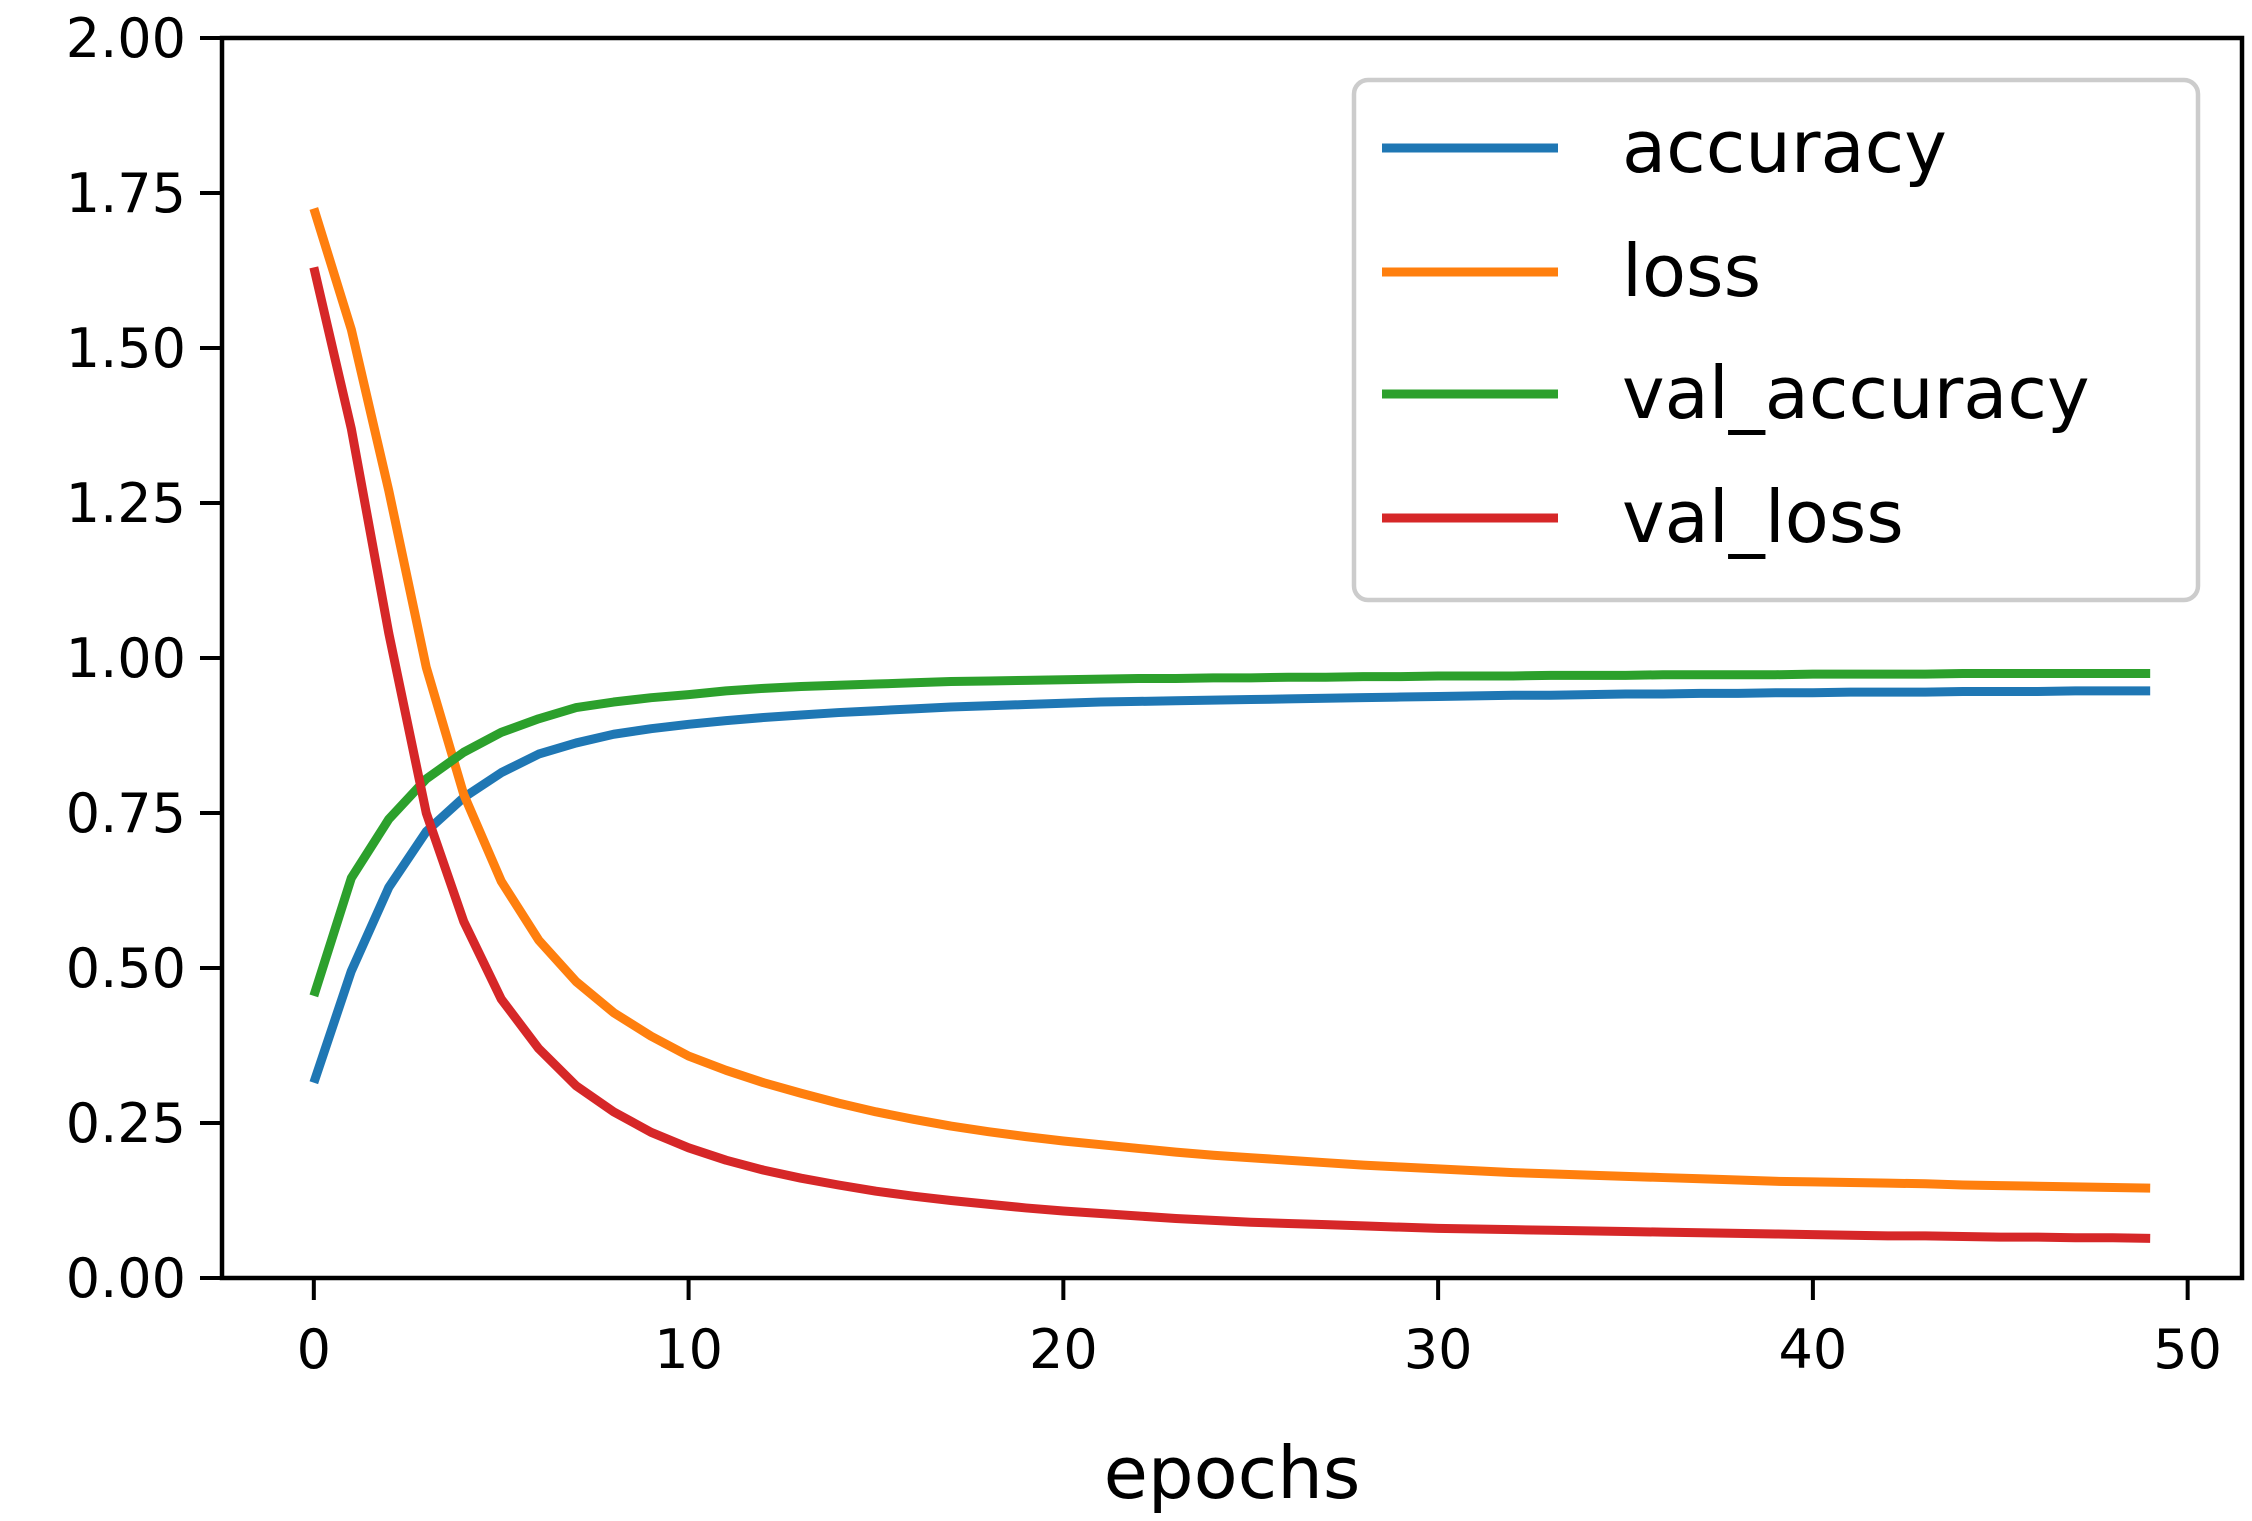 The width and height of the screenshot is (2252, 1521). What do you see at coordinates (1691, 271) in the screenshot?
I see `legend-label-loss: loss` at bounding box center [1691, 271].